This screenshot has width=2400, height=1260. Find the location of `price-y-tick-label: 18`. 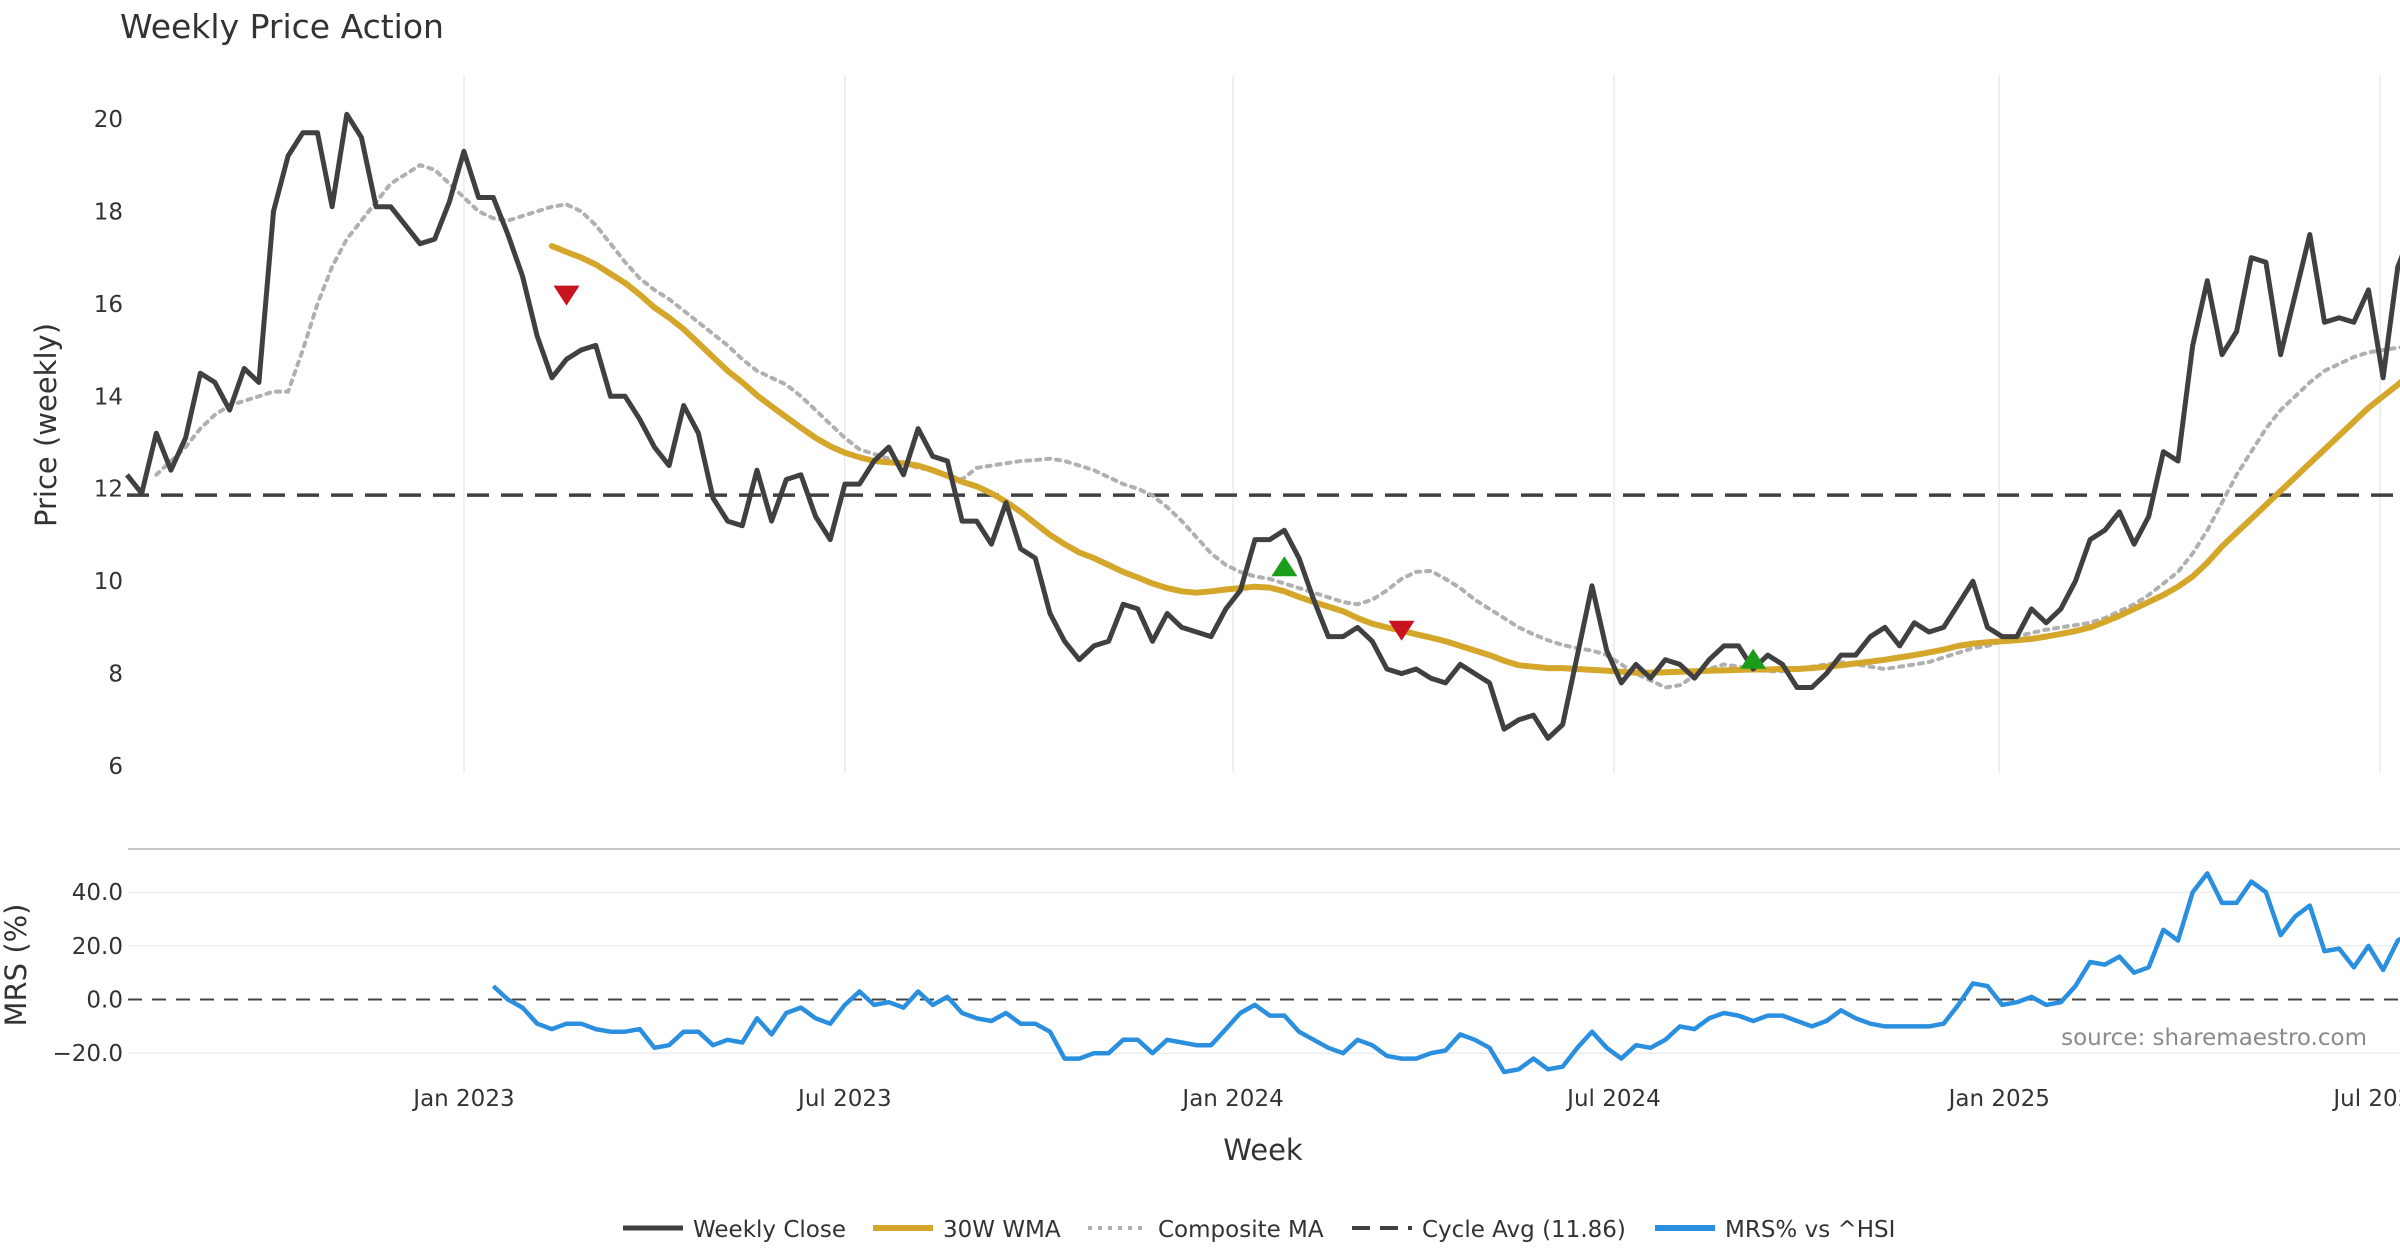

price-y-tick-label: 18 is located at coordinates (108, 212).